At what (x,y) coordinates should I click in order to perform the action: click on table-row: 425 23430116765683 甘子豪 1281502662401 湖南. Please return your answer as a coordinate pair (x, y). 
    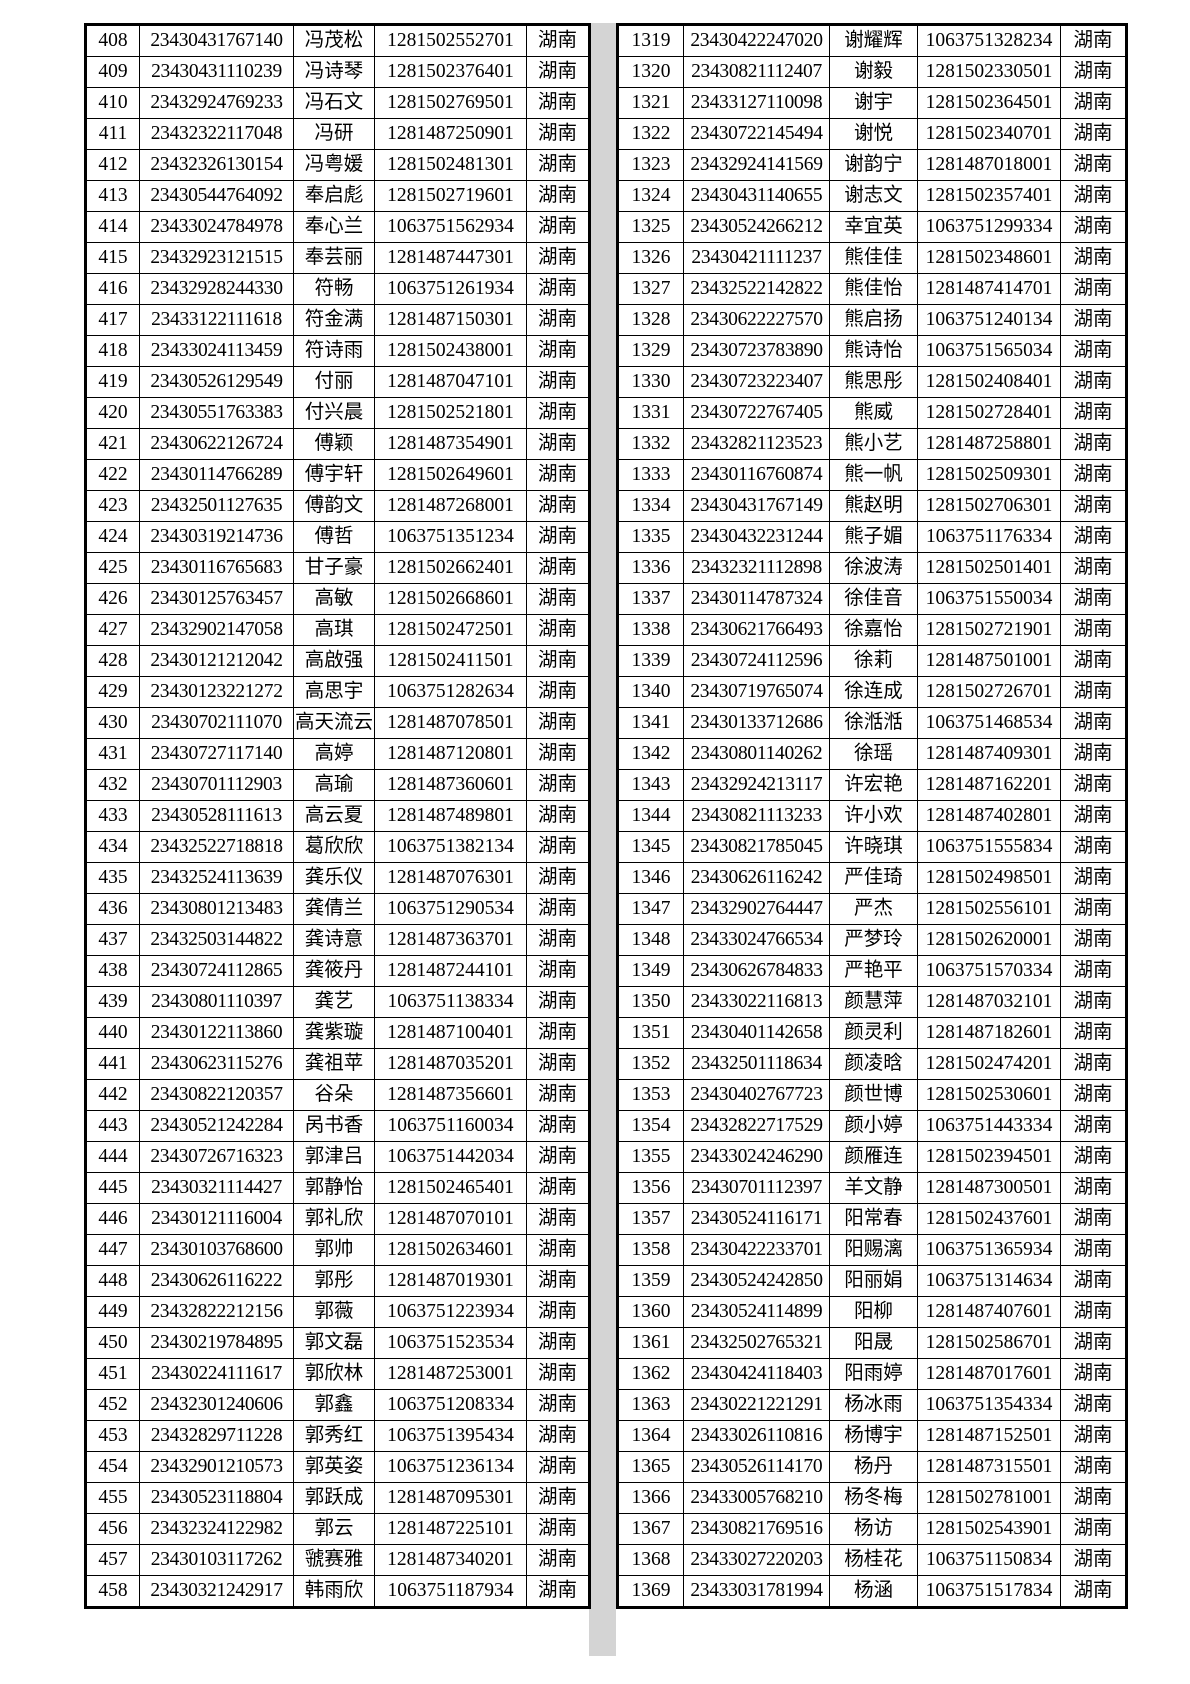
    Looking at the image, I should click on (337, 568).